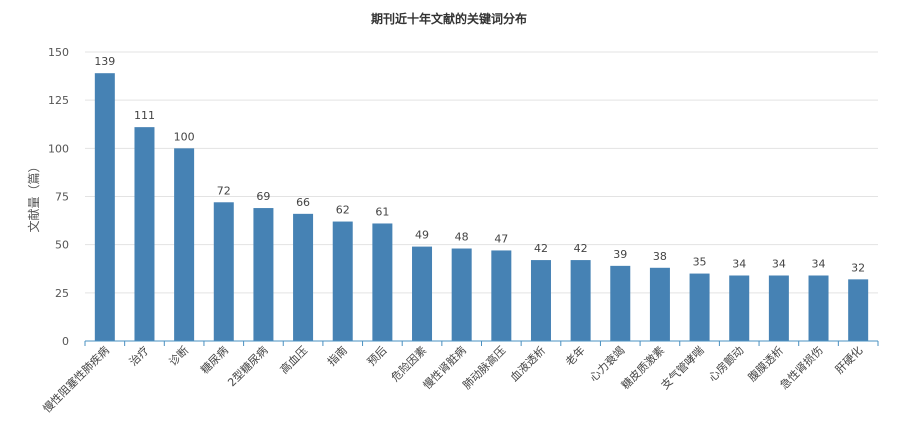 The height and width of the screenshot is (442, 898). What do you see at coordinates (700, 262) in the screenshot?
I see `data-label: 35` at bounding box center [700, 262].